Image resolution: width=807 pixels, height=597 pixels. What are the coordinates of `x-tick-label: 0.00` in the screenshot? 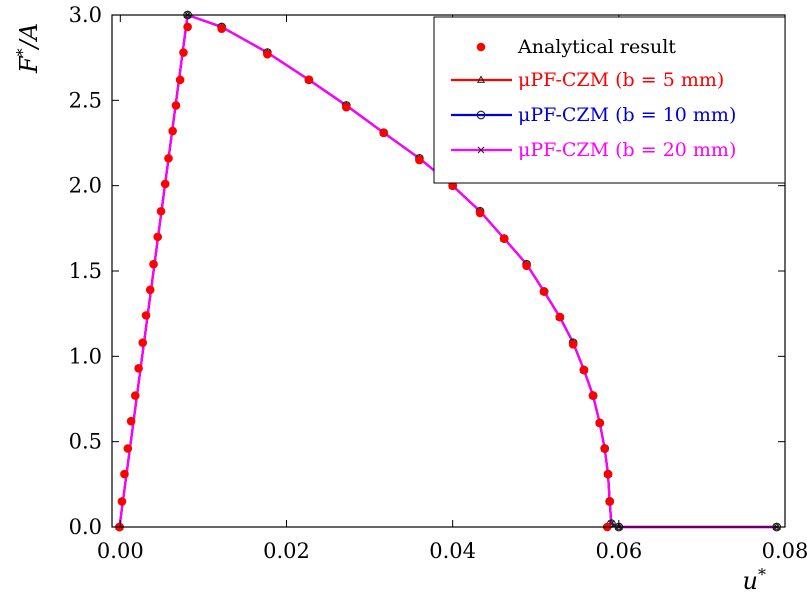 It's located at (120, 551).